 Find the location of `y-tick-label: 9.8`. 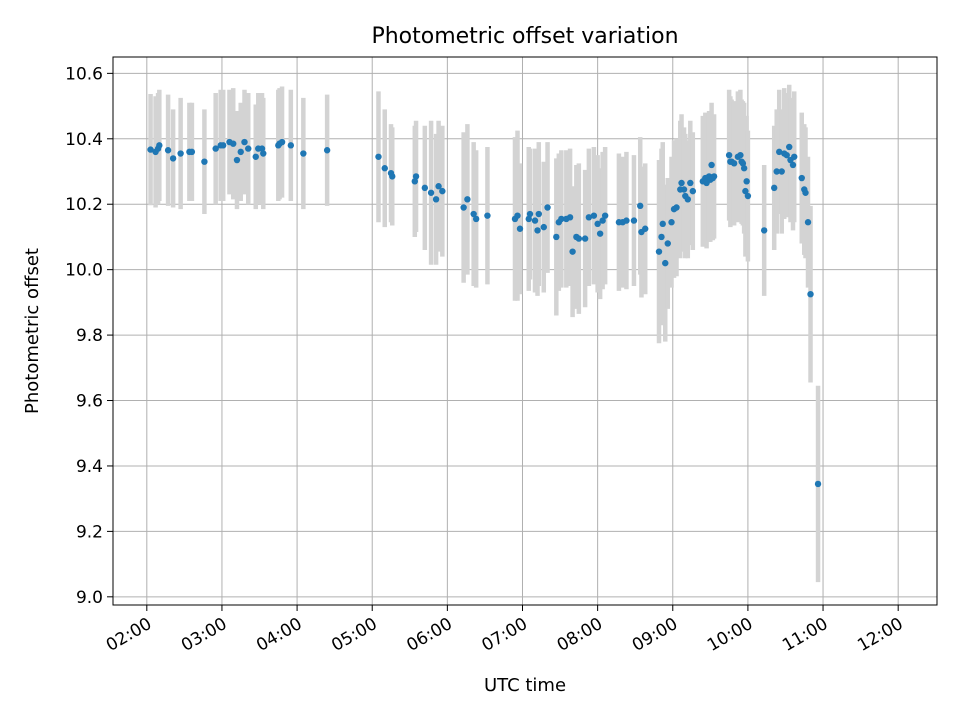

y-tick-label: 9.8 is located at coordinates (89, 336).